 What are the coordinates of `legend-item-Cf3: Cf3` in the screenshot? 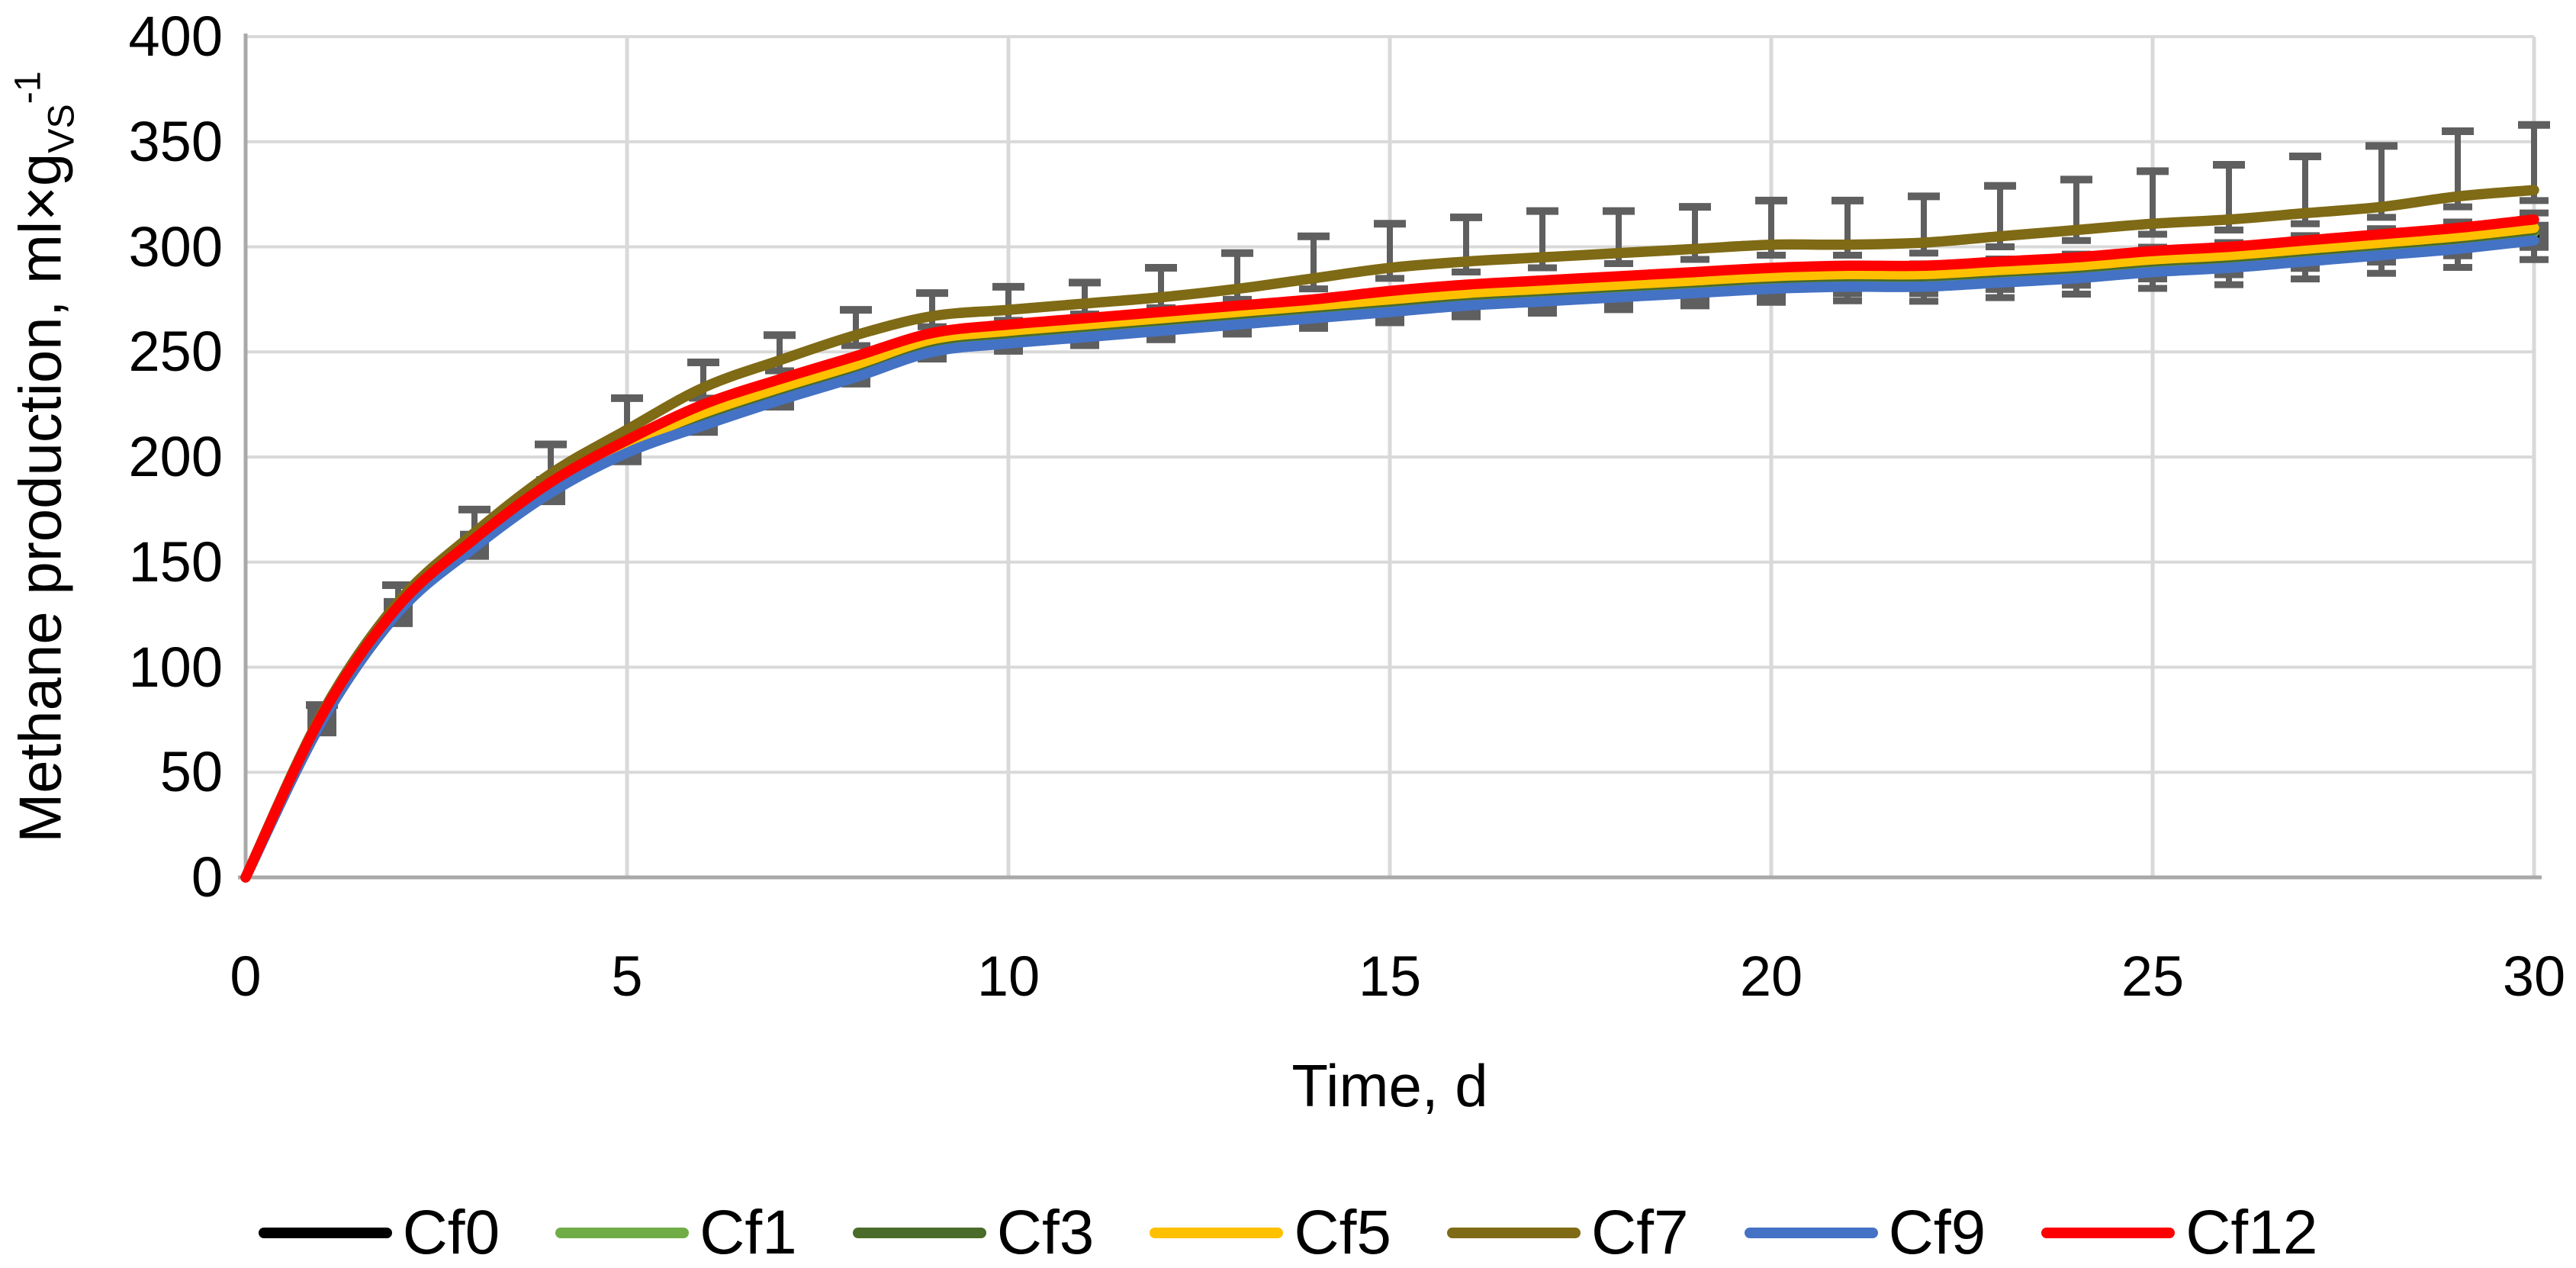 It's located at (973, 1232).